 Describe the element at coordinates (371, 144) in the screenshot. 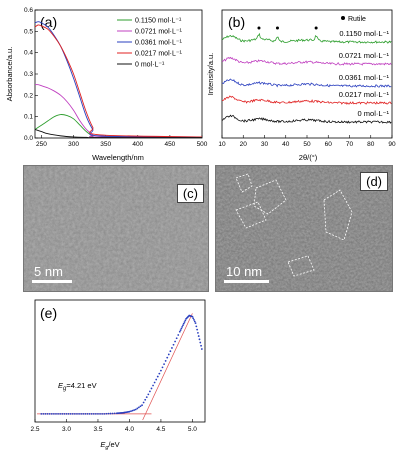

I see `b-xtick-label-7: 80` at that location.